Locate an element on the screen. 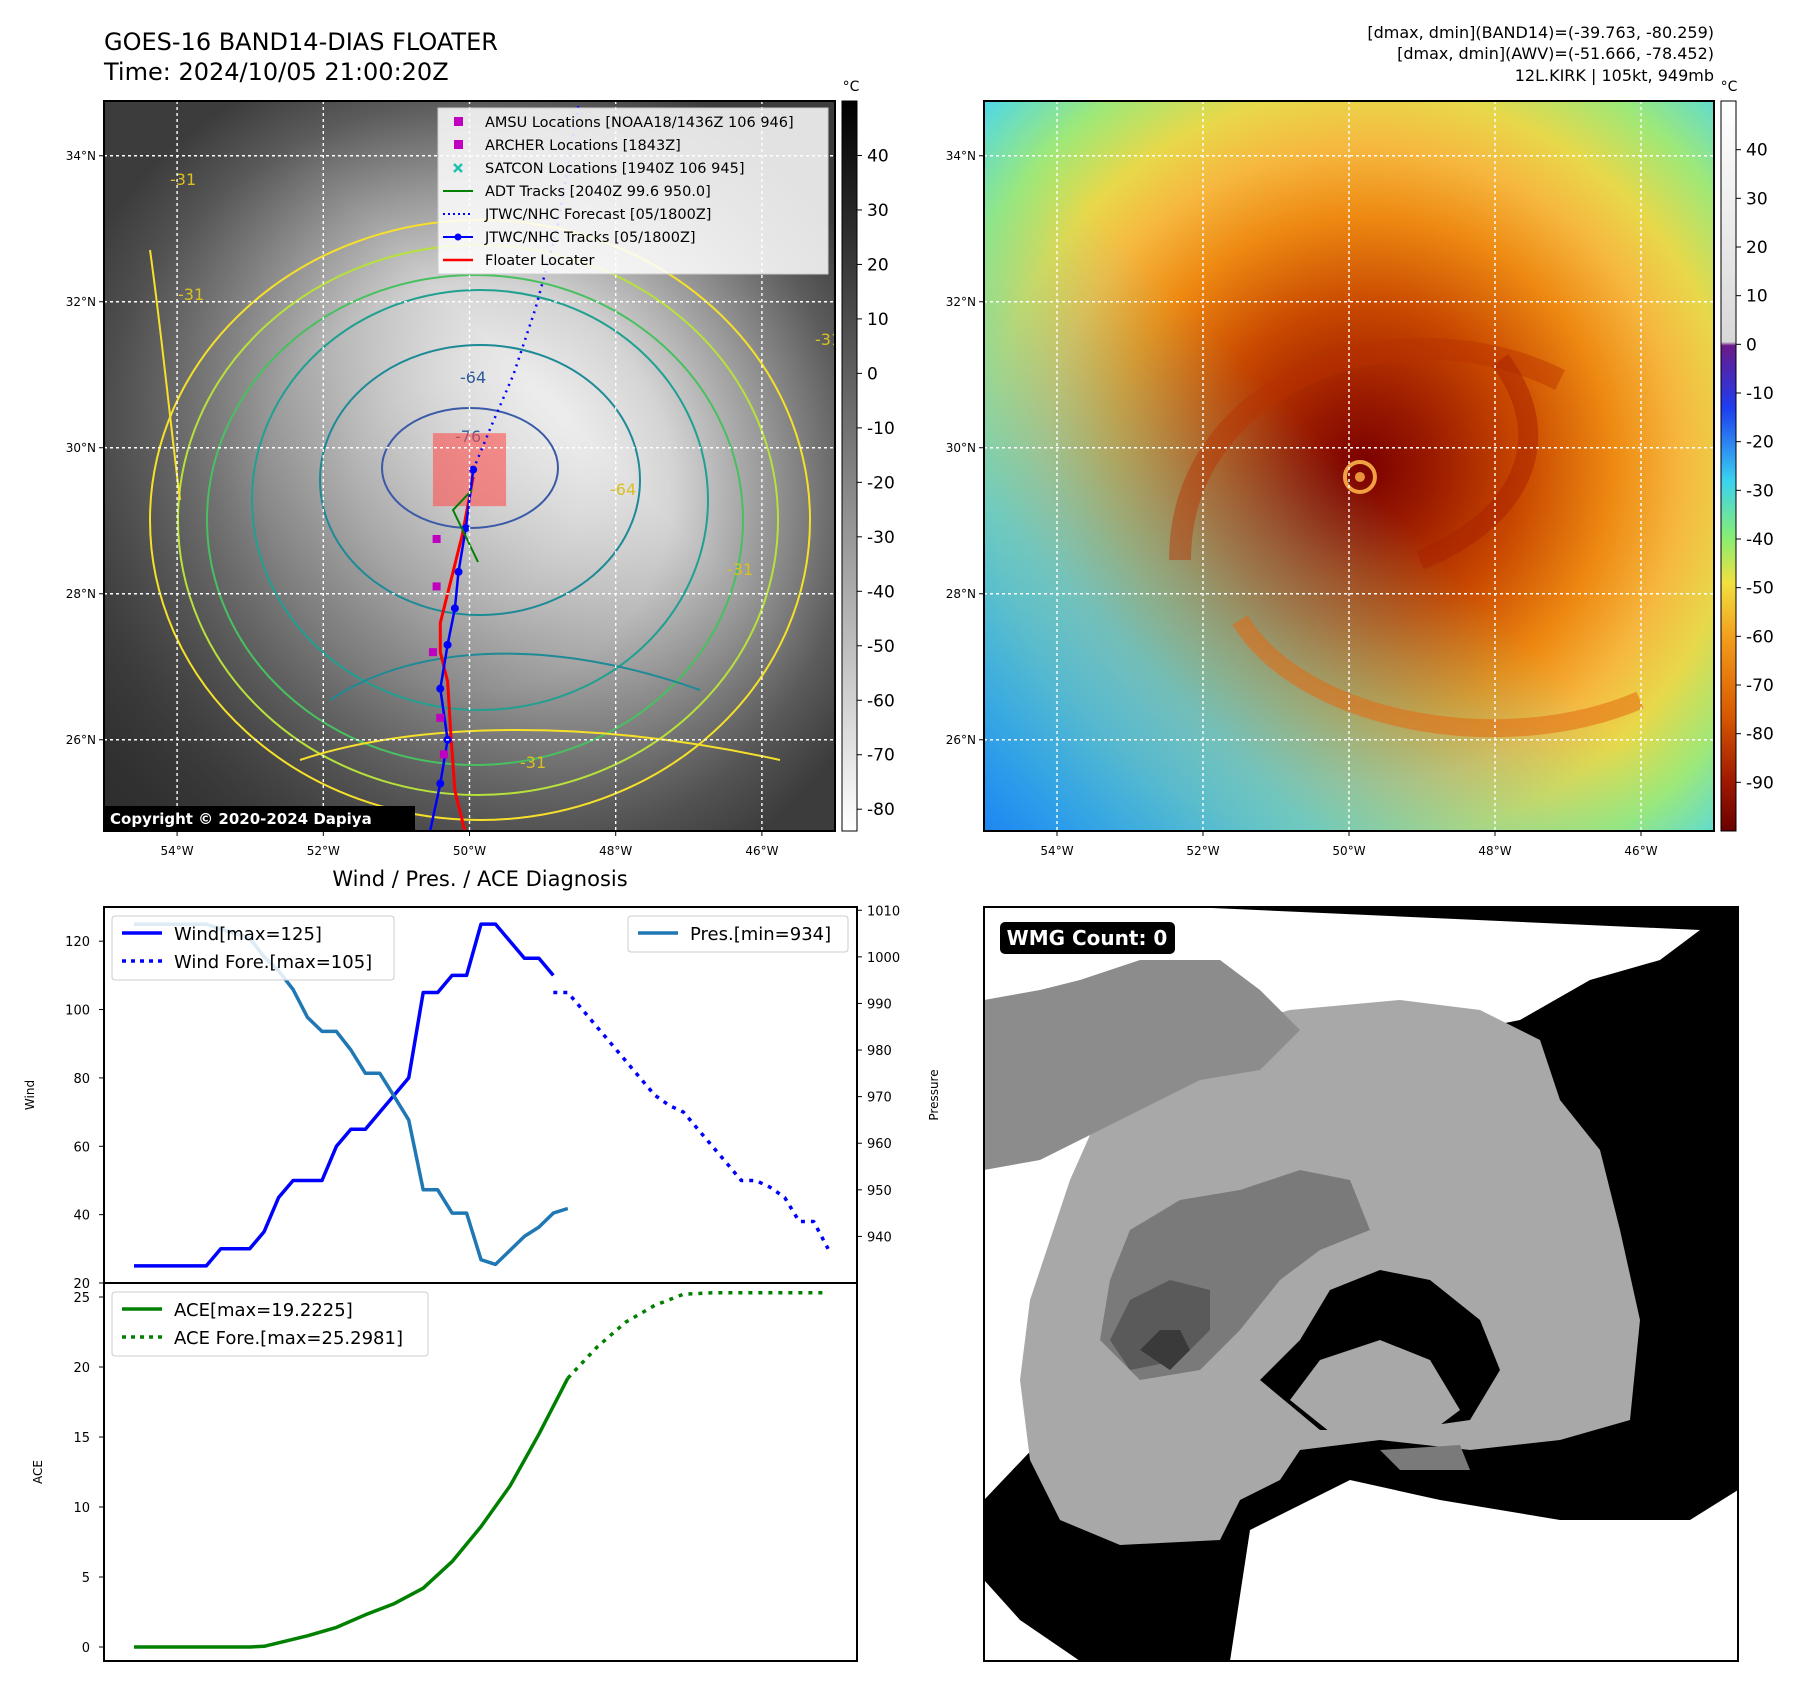  contour-band-south is located at coordinates (515, 676).